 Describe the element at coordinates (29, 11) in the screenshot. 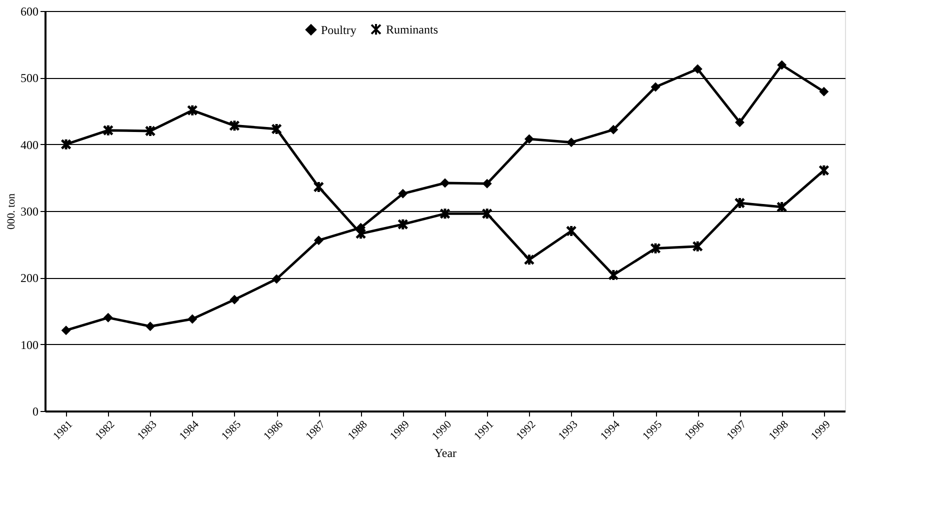

I see `y-tick-label: 600` at that location.